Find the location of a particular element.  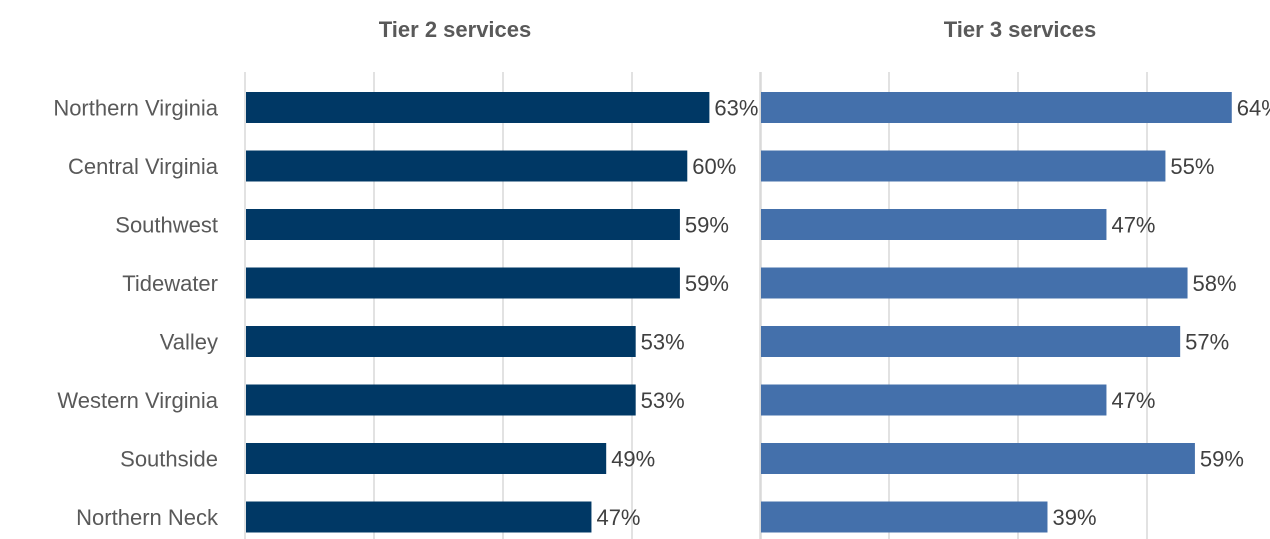

tier-3-data-label: 39% is located at coordinates (1074, 517).